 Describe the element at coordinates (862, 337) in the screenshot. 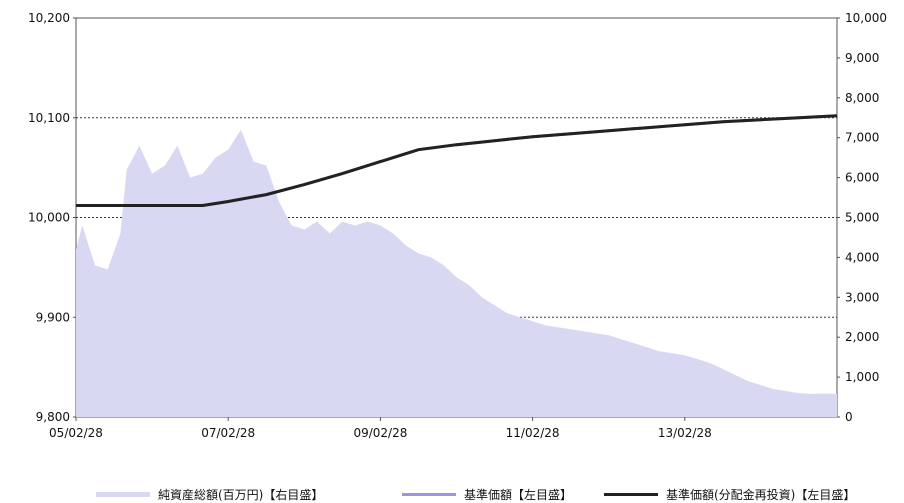

I see `right-axis-tick-label: 2,000` at that location.